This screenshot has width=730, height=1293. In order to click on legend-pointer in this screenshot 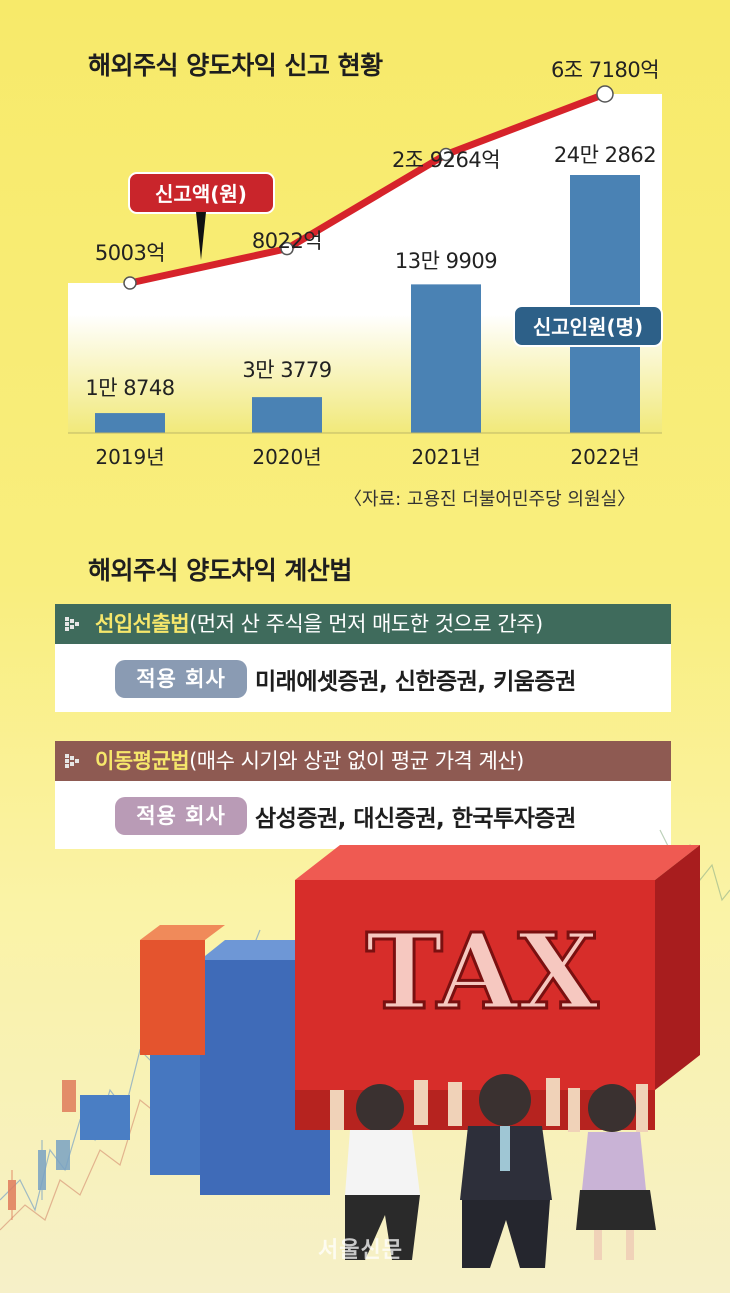, I will do `click(201, 236)`.